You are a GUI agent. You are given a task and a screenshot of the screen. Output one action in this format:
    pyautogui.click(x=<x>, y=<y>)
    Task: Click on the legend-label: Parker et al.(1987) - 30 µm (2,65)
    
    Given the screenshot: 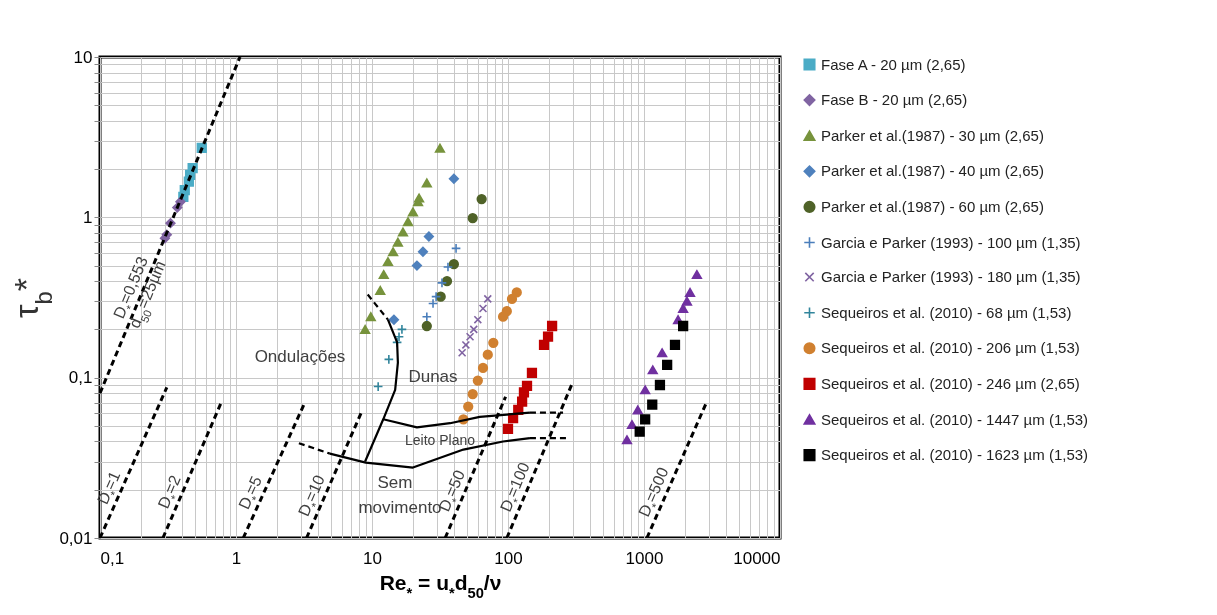 What is the action you would take?
    pyautogui.click(x=932, y=135)
    